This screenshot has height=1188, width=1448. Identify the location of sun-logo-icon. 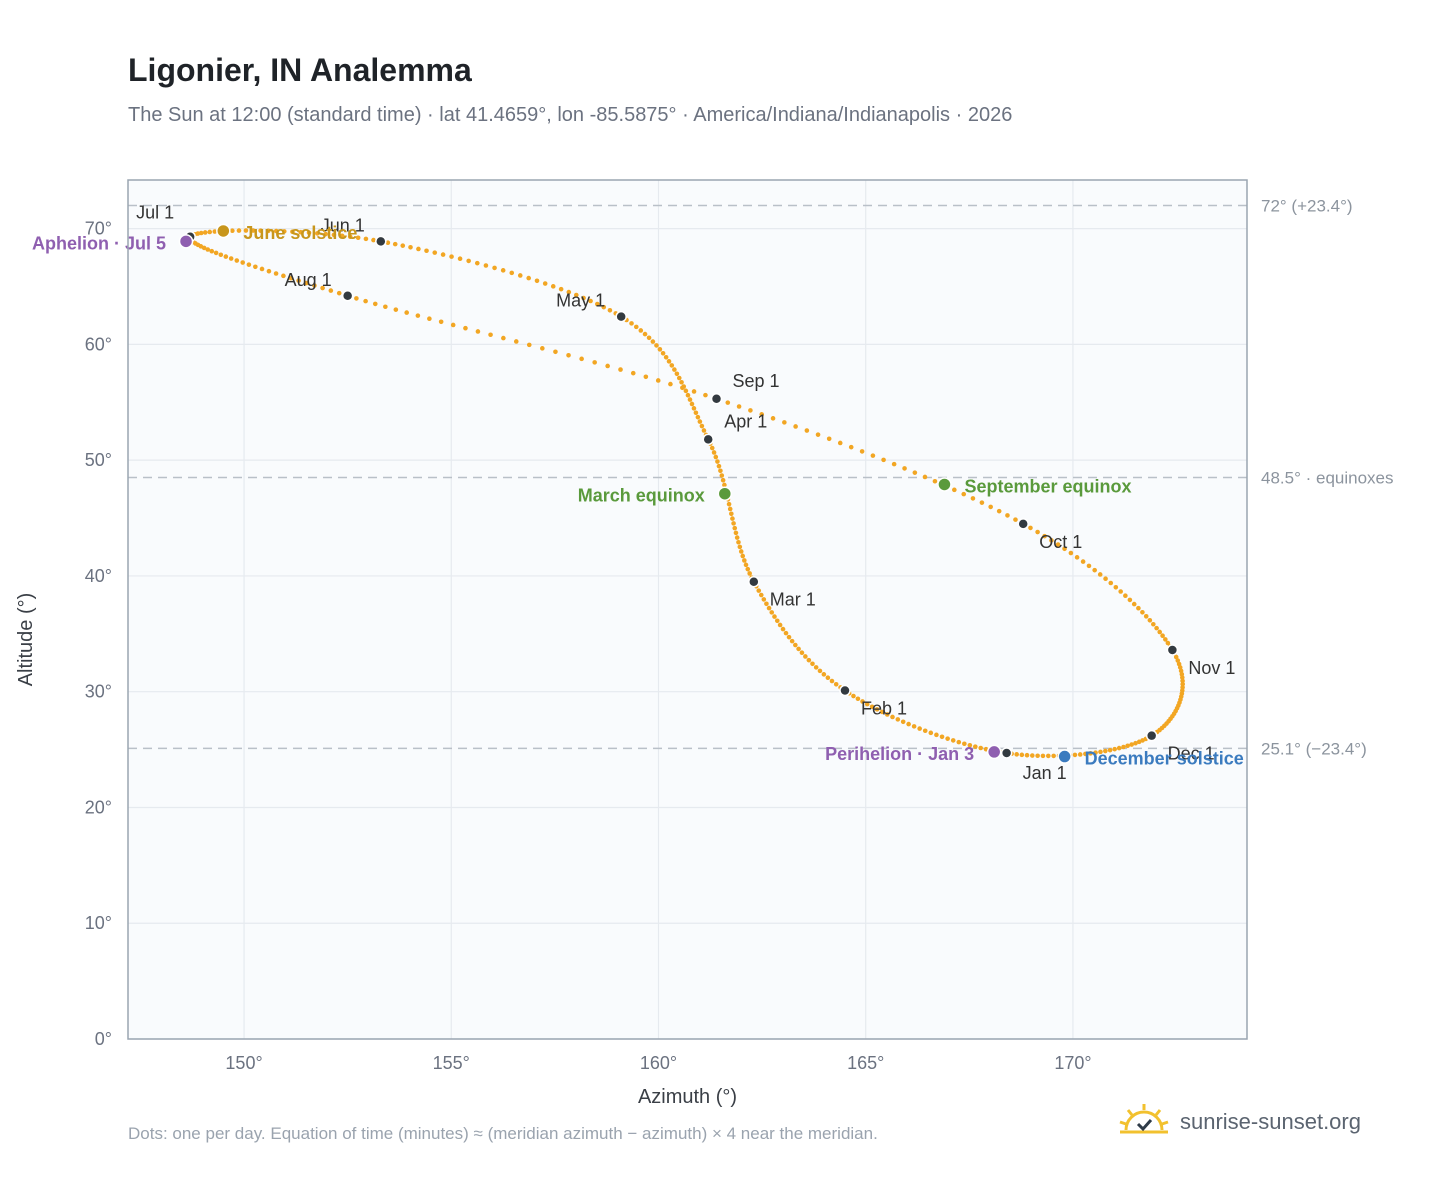
(1144, 1119).